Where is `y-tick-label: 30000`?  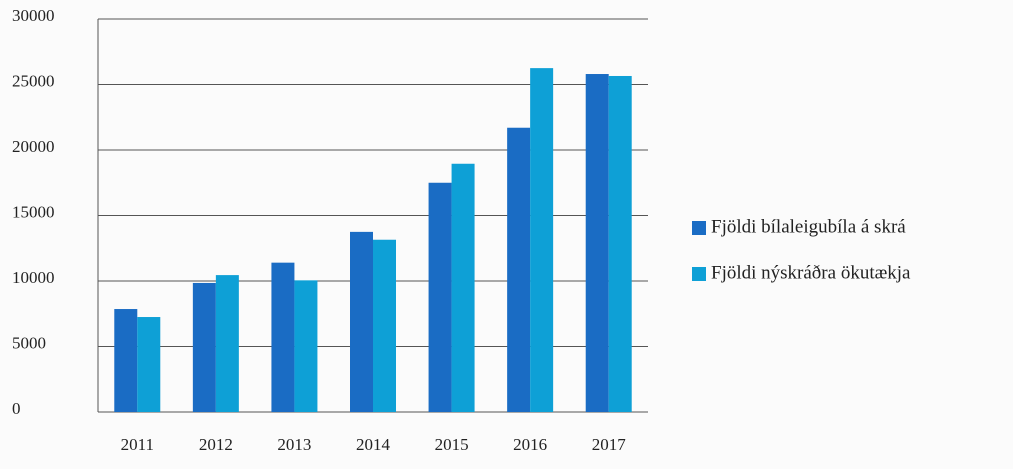
y-tick-label: 30000 is located at coordinates (33, 15).